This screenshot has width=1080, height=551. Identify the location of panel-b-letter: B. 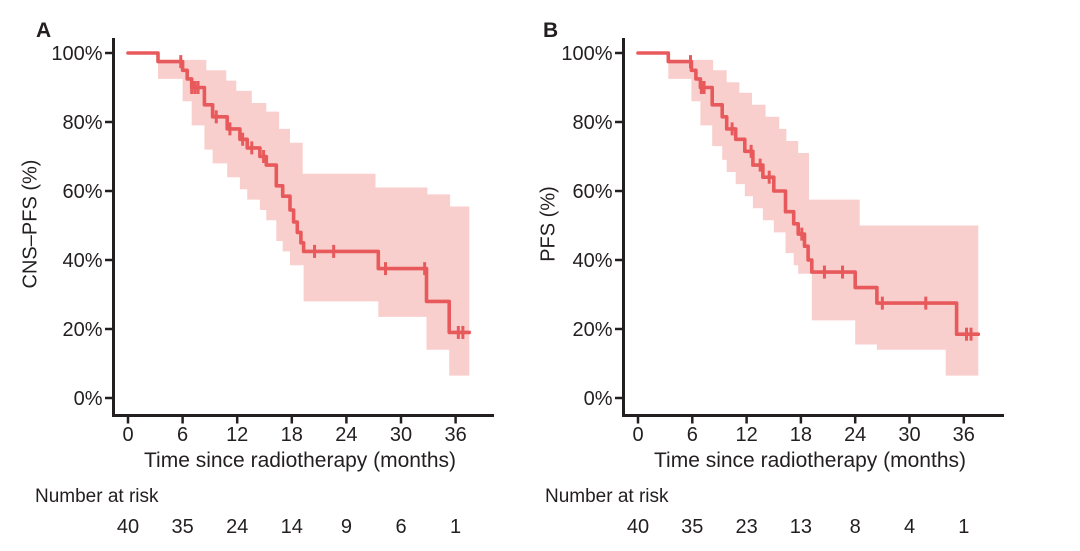
(551, 30).